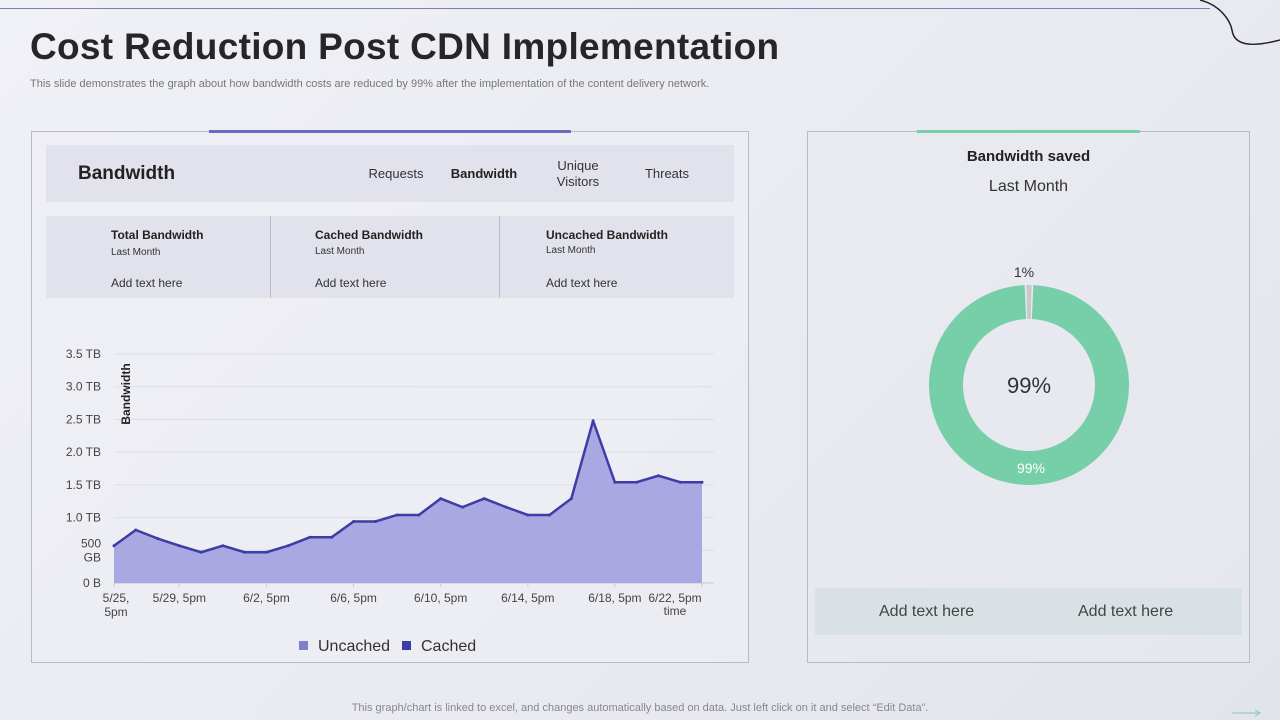 The height and width of the screenshot is (720, 1280). Describe the element at coordinates (1126, 611) in the screenshot. I see `bottom-text-right: Add text here` at that location.